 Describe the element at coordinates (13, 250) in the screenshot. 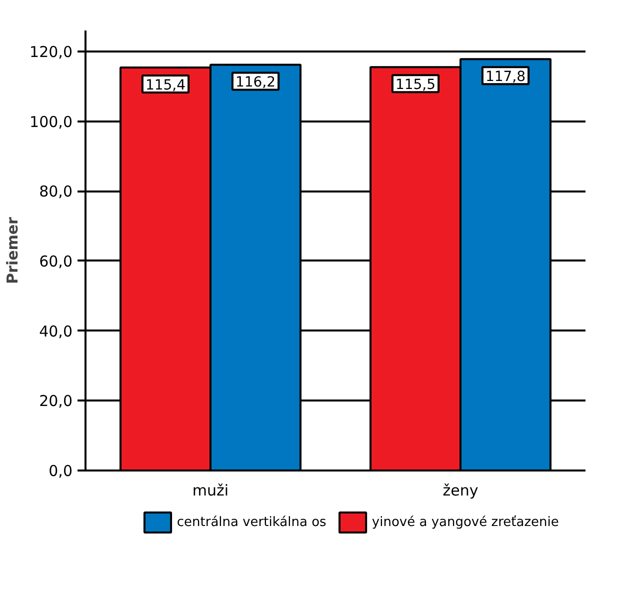

I see `y-axis-title: Priemer` at that location.